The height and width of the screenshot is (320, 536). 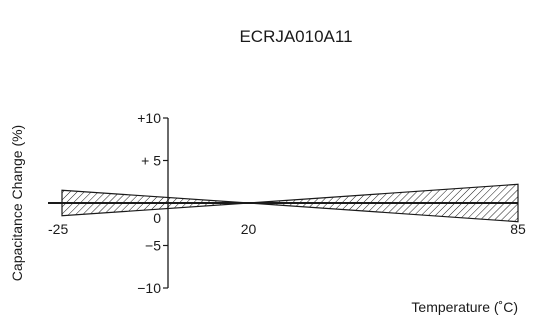 What do you see at coordinates (58, 229) in the screenshot?
I see `x-tick-label: -25` at bounding box center [58, 229].